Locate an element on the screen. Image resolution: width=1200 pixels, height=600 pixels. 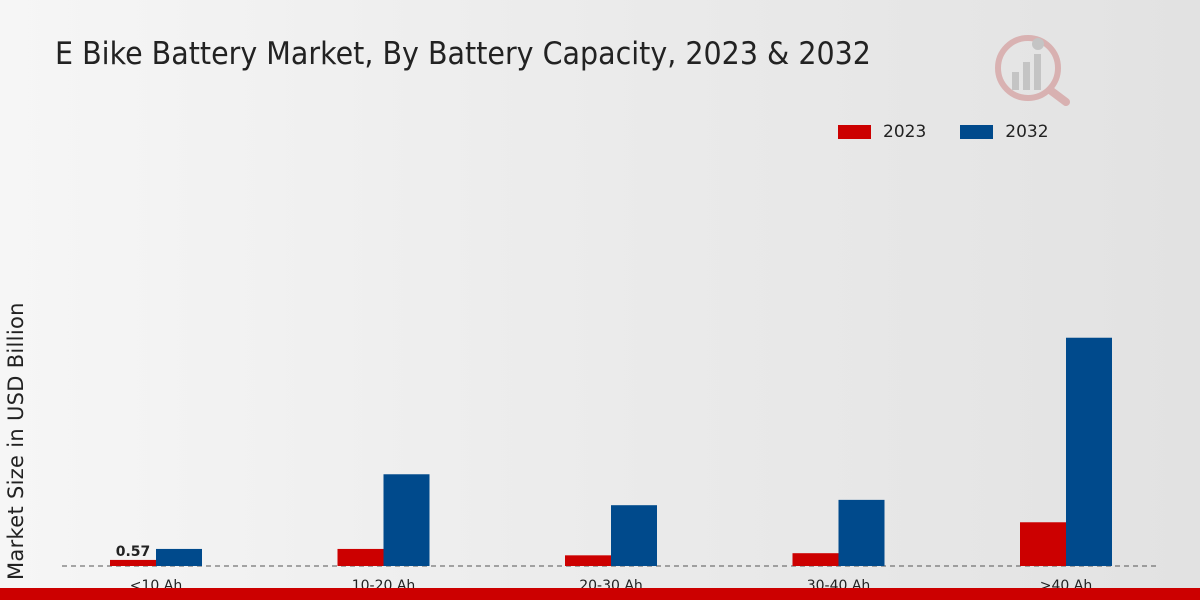
legend-label-2032: 2032 is located at coordinates (1027, 132).